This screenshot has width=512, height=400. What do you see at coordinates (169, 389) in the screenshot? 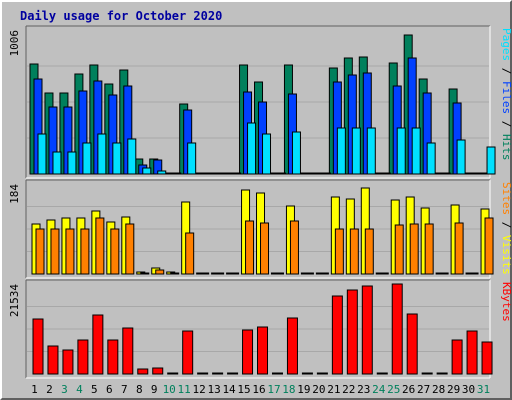
I see `x-tick-label-day-10: 10` at bounding box center [169, 389].